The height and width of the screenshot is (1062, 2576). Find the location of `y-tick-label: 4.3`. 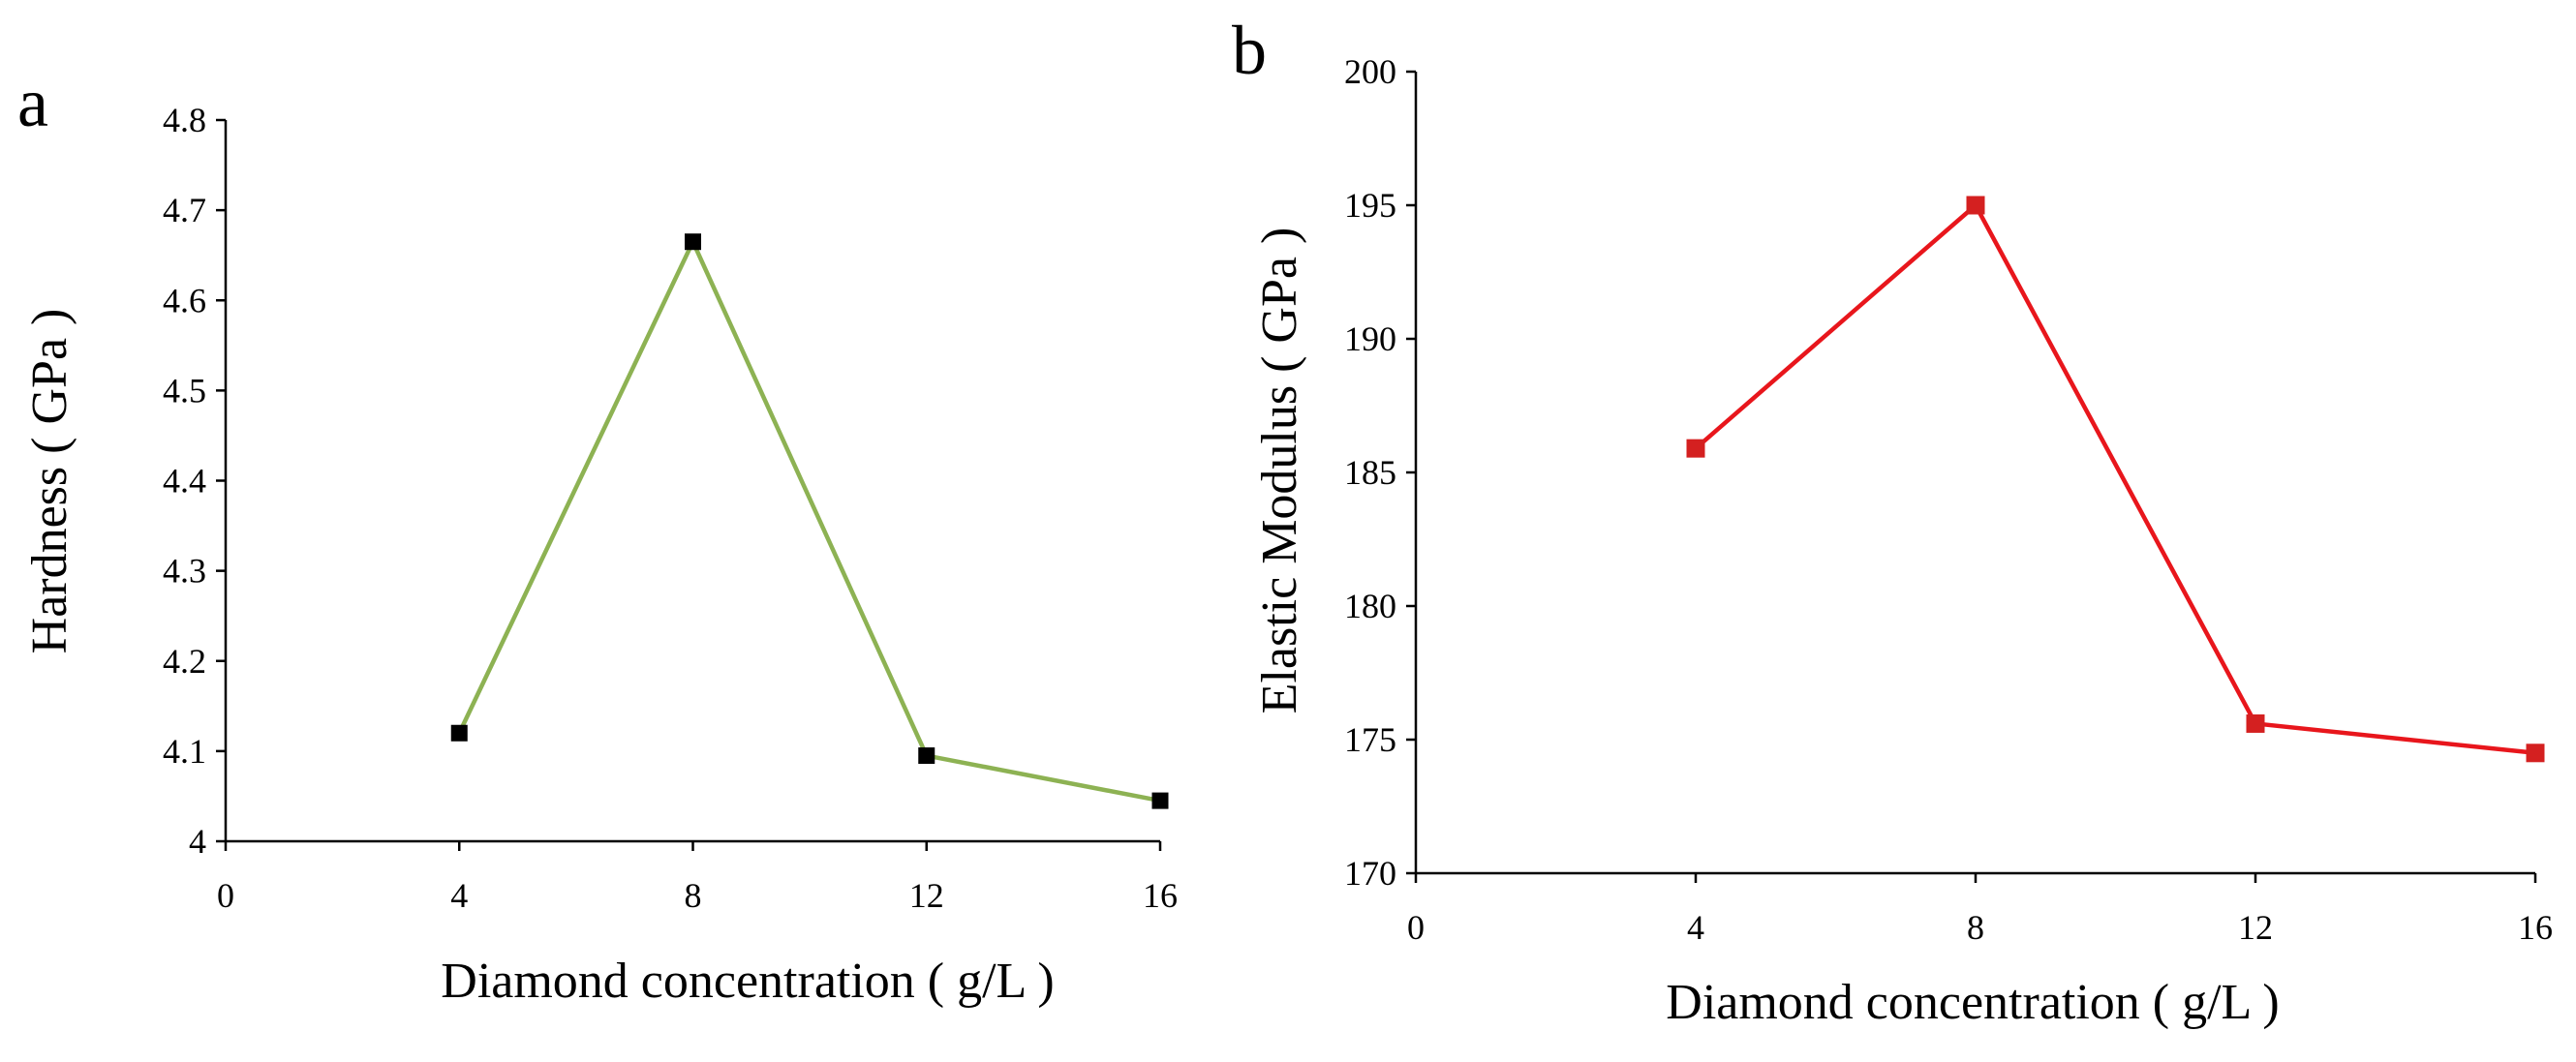

y-tick-label: 4.3 is located at coordinates (184, 572).